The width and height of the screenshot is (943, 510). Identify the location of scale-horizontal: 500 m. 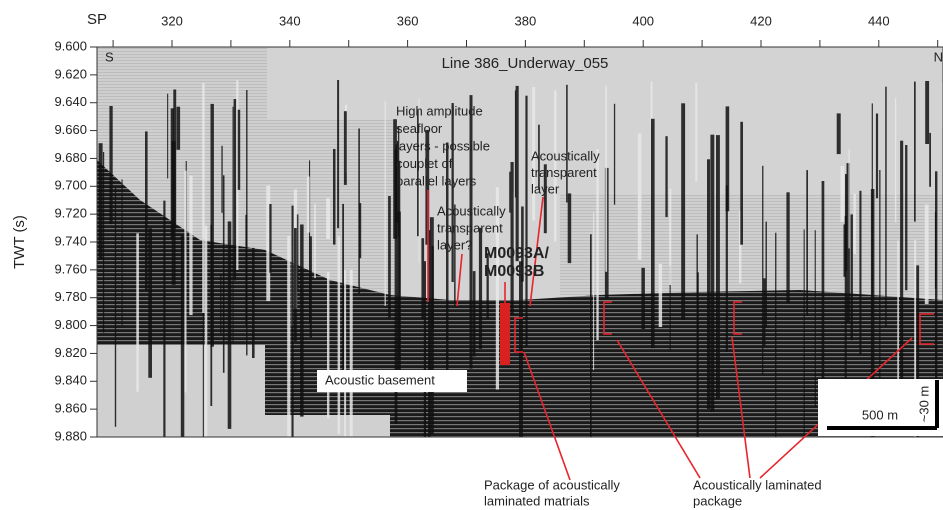
(880, 414).